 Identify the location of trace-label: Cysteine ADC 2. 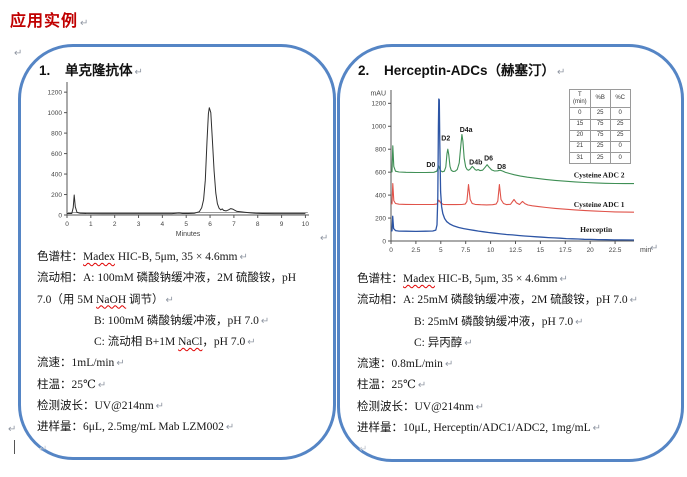
(599, 174).